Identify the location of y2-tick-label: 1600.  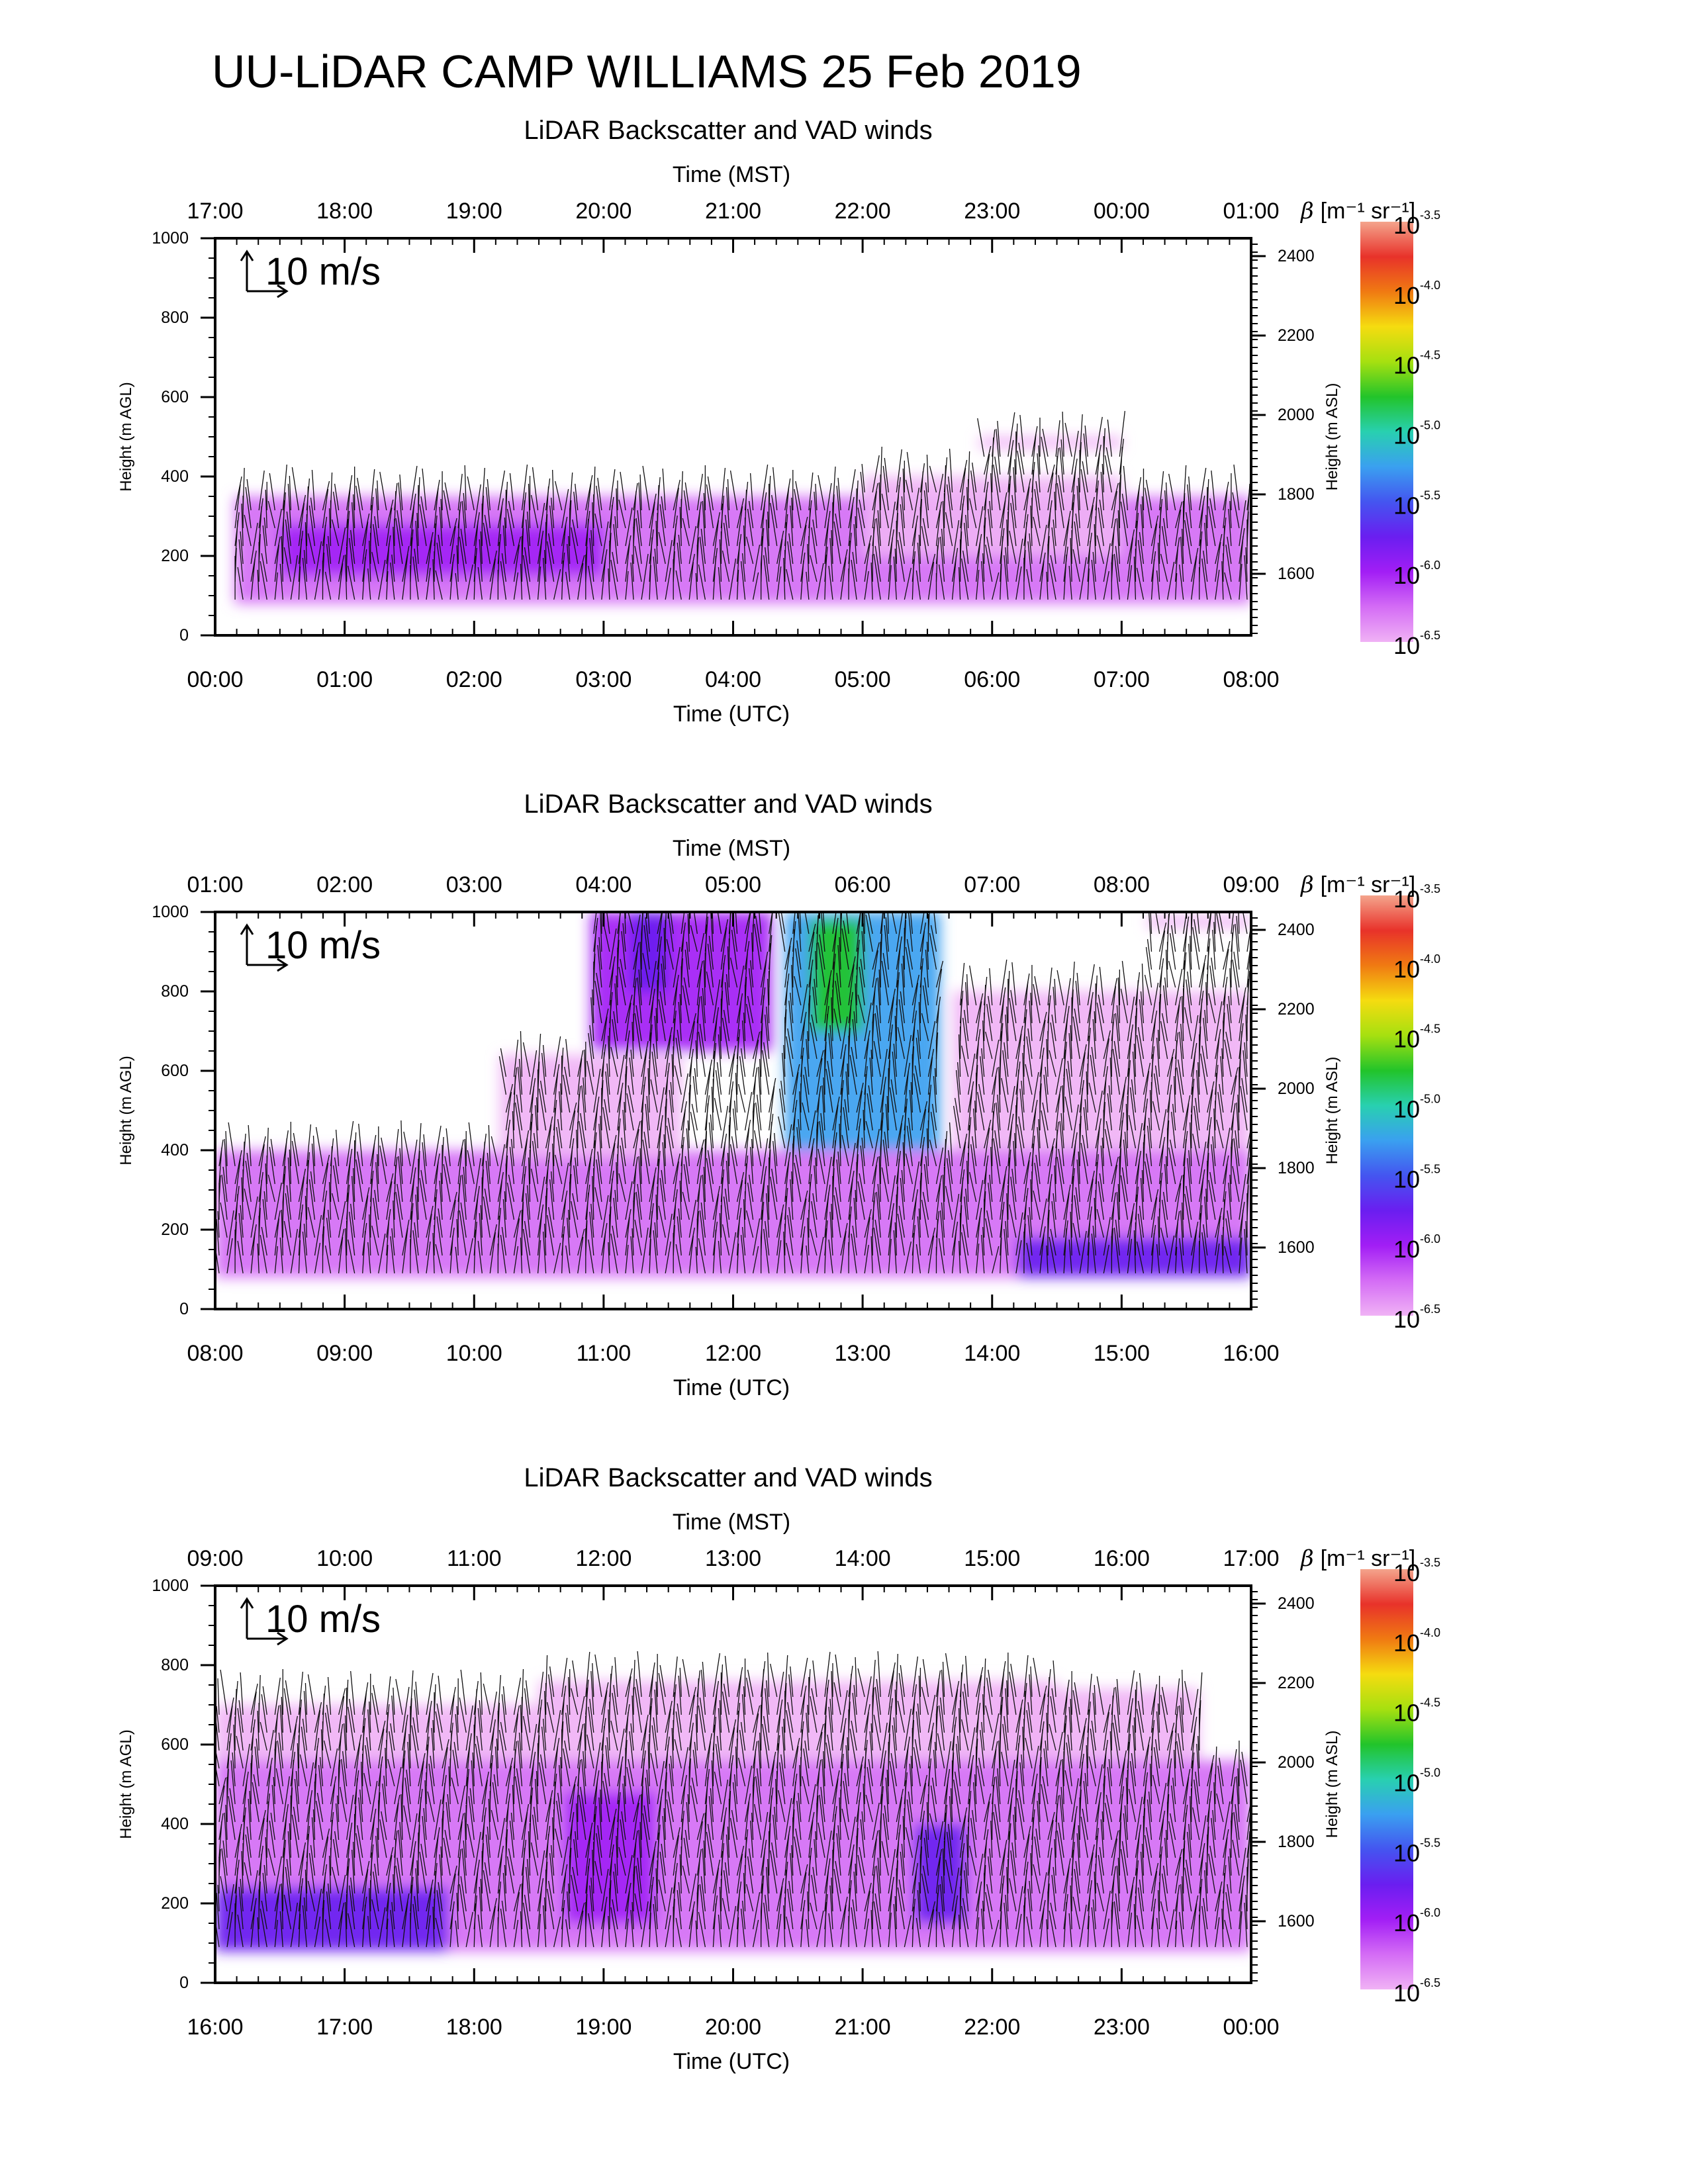
(1296, 574).